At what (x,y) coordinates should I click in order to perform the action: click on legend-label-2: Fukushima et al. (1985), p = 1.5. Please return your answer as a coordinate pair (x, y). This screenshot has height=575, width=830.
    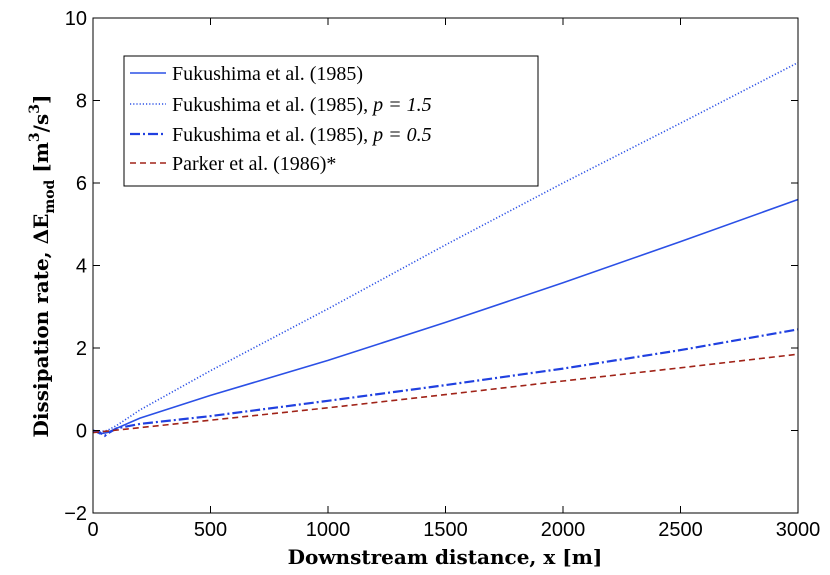
    Looking at the image, I should click on (302, 105).